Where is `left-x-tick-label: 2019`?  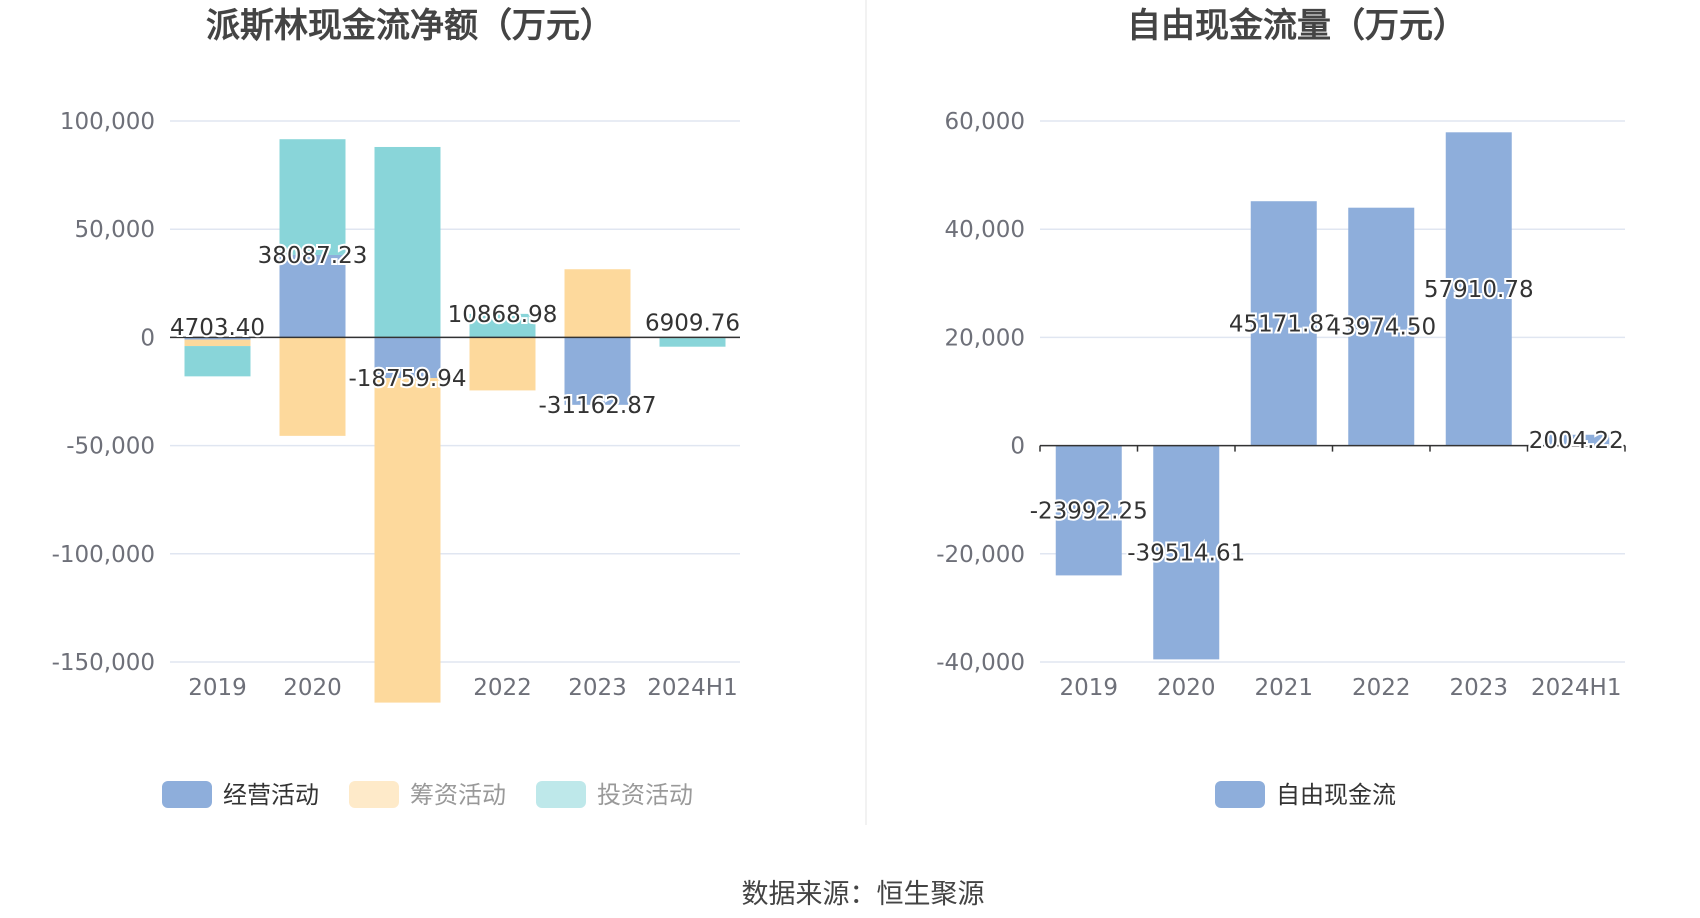 left-x-tick-label: 2019 is located at coordinates (217, 688).